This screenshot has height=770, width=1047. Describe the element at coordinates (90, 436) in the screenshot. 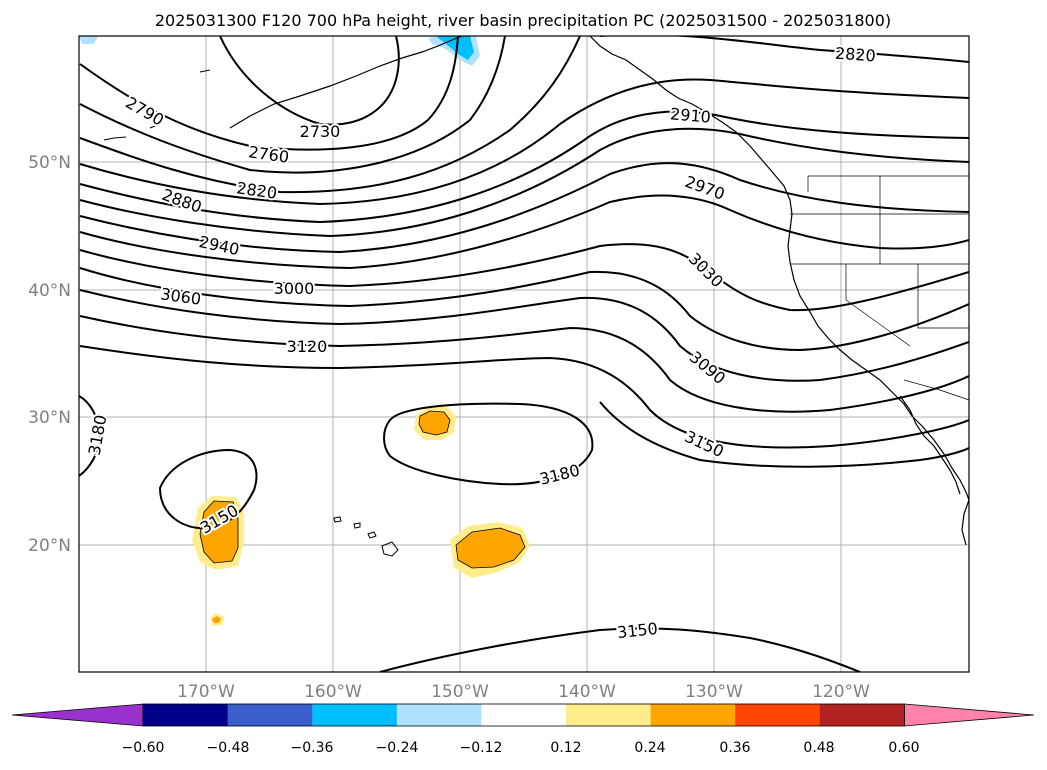

I see `contour-3180-west` at that location.